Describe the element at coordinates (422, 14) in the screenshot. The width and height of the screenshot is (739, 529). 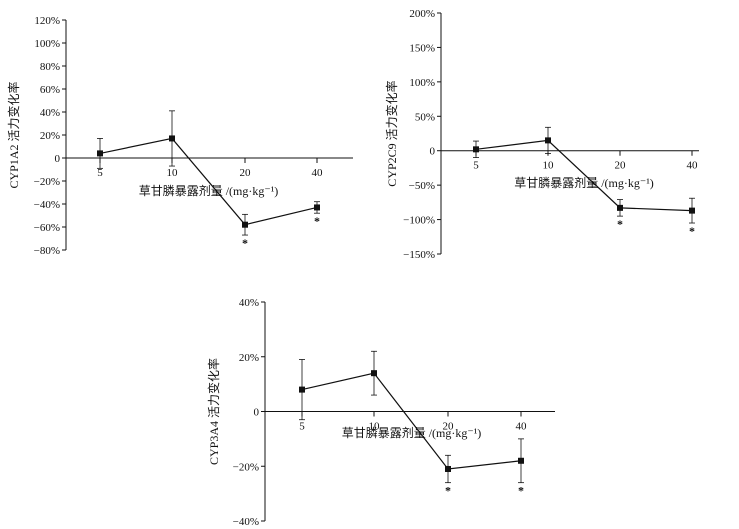
I see `y-tick-label: 200%` at that location.